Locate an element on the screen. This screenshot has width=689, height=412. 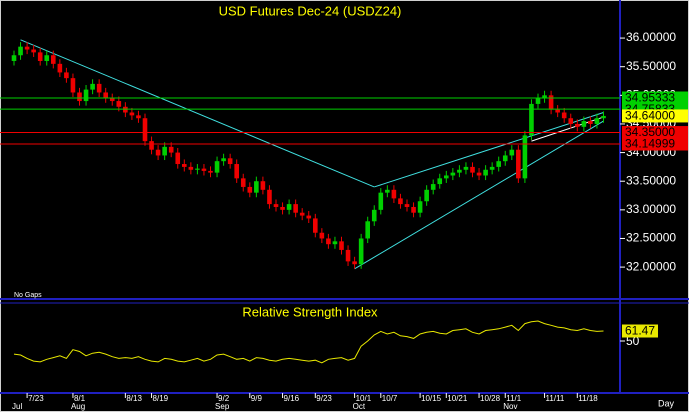
rsi-value-box is located at coordinates (640, 331).